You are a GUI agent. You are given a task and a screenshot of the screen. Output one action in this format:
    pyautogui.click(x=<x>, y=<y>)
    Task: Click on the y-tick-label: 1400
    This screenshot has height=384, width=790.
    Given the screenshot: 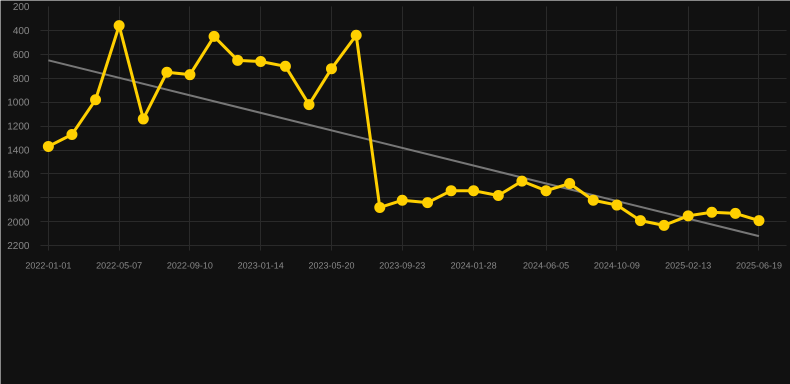 What is the action you would take?
    pyautogui.click(x=18, y=151)
    